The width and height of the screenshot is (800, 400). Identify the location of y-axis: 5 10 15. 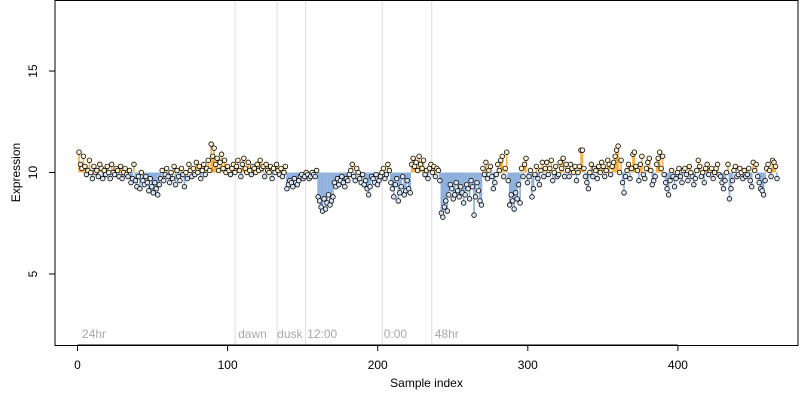
(41, 170).